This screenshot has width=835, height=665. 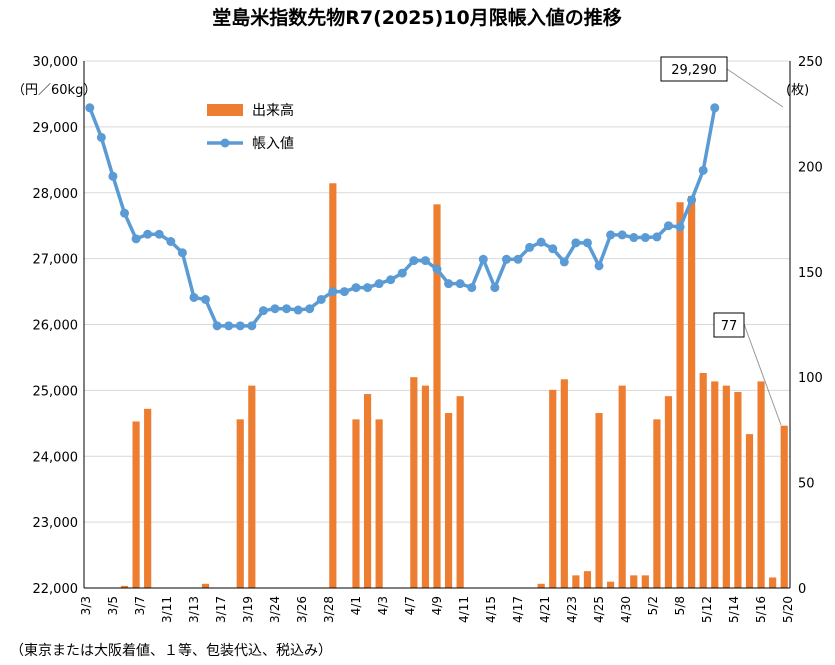 What do you see at coordinates (810, 378) in the screenshot?
I see `right-tick-label: 100` at bounding box center [810, 378].